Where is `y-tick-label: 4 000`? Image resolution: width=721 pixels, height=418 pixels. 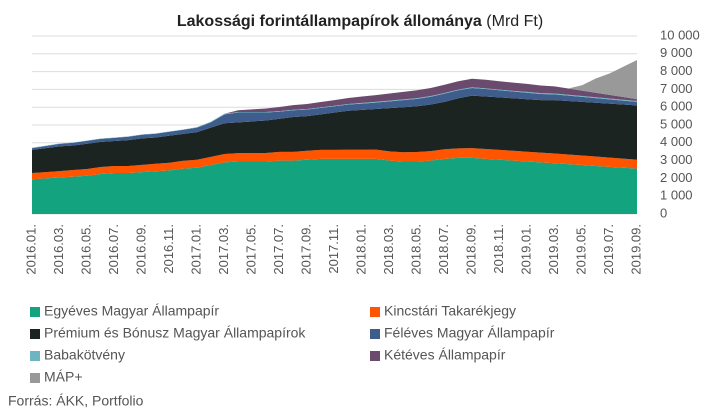 y-tick-label: 4 000 is located at coordinates (676, 141).